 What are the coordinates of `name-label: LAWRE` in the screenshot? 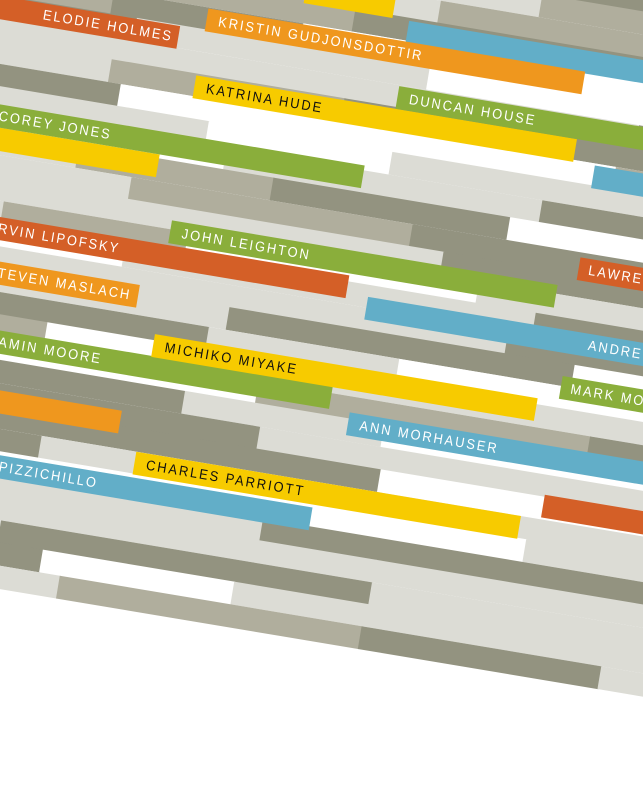 It's located at (615, 274).